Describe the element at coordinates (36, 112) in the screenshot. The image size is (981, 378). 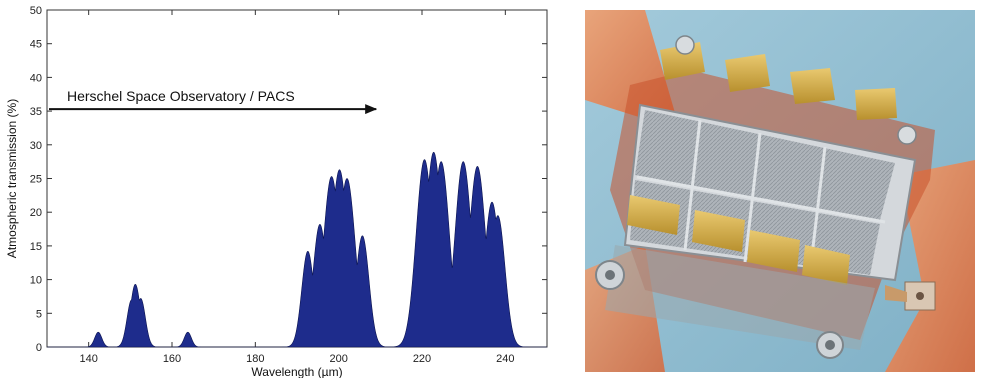
I see `y-tick-label: 35` at that location.